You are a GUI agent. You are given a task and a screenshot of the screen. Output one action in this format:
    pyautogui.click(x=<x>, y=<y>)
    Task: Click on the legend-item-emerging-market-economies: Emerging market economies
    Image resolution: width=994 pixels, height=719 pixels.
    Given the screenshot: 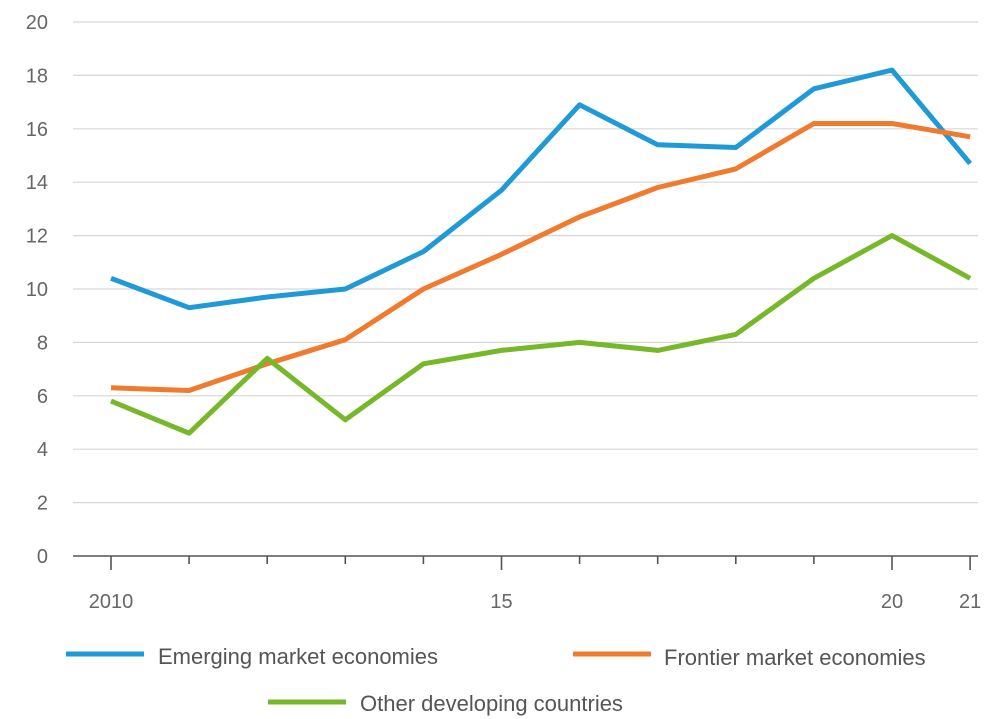 What is the action you would take?
    pyautogui.click(x=252, y=656)
    